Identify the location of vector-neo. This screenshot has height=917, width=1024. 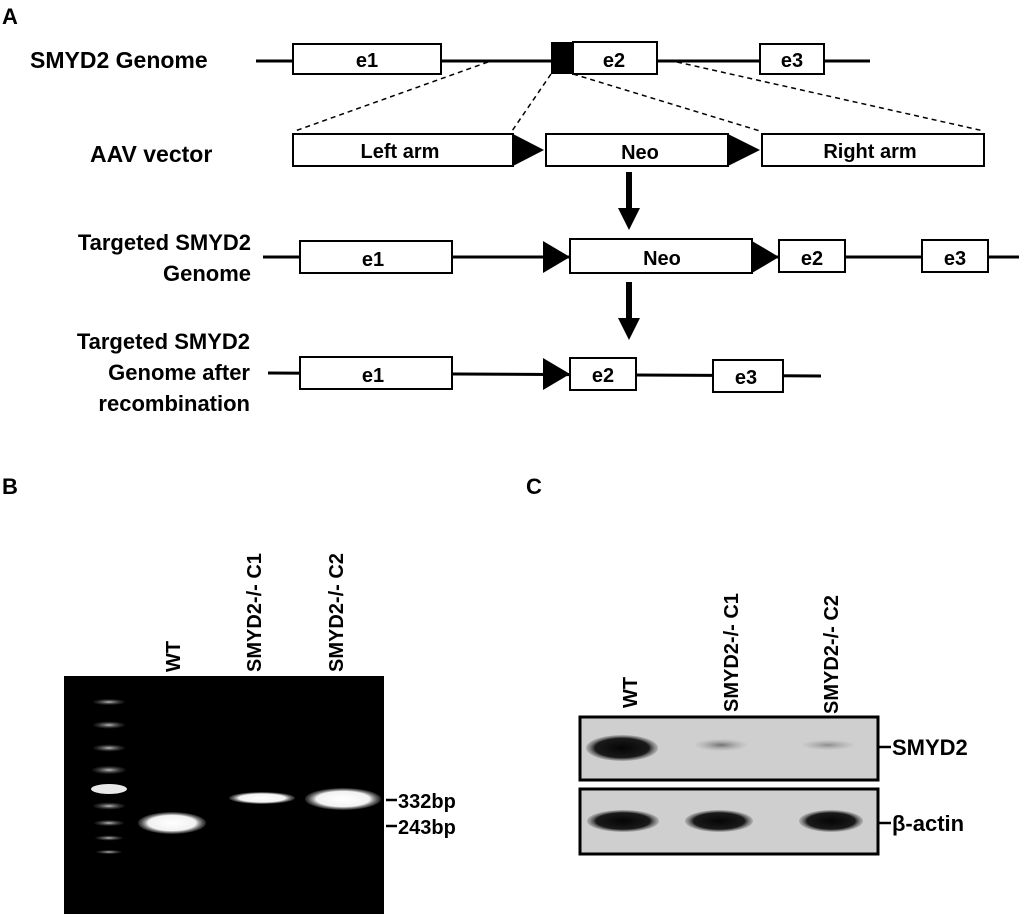
(637, 150).